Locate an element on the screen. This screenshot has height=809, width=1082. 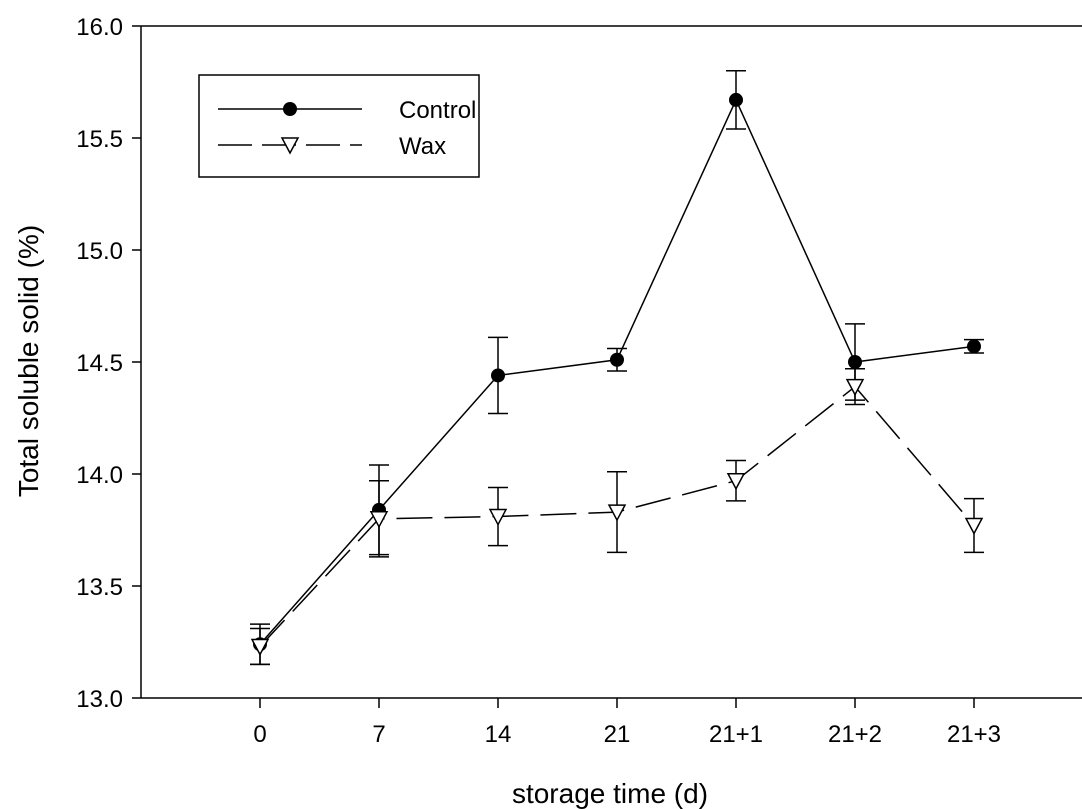
y-tick-label: 13.5 is located at coordinates (99, 587).